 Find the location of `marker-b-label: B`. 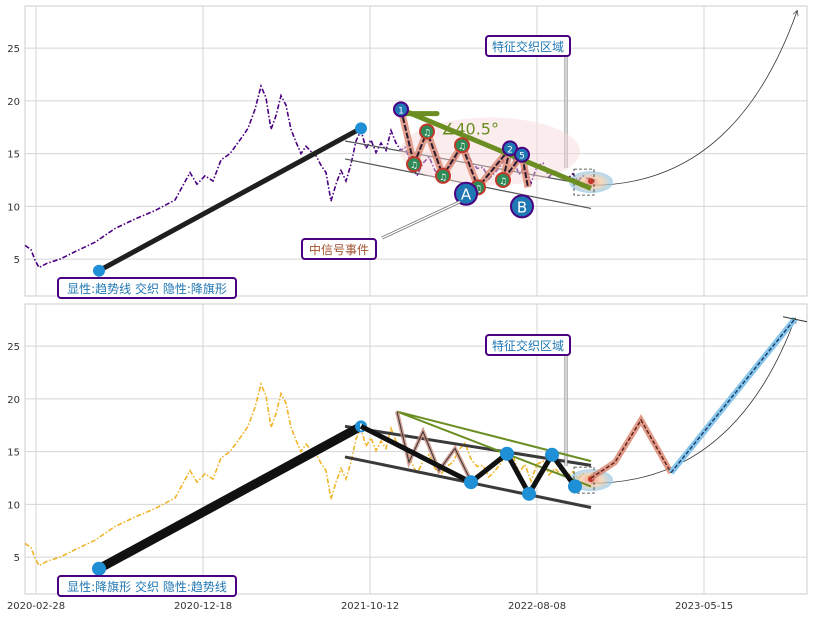

marker-b-label: B is located at coordinates (522, 207).